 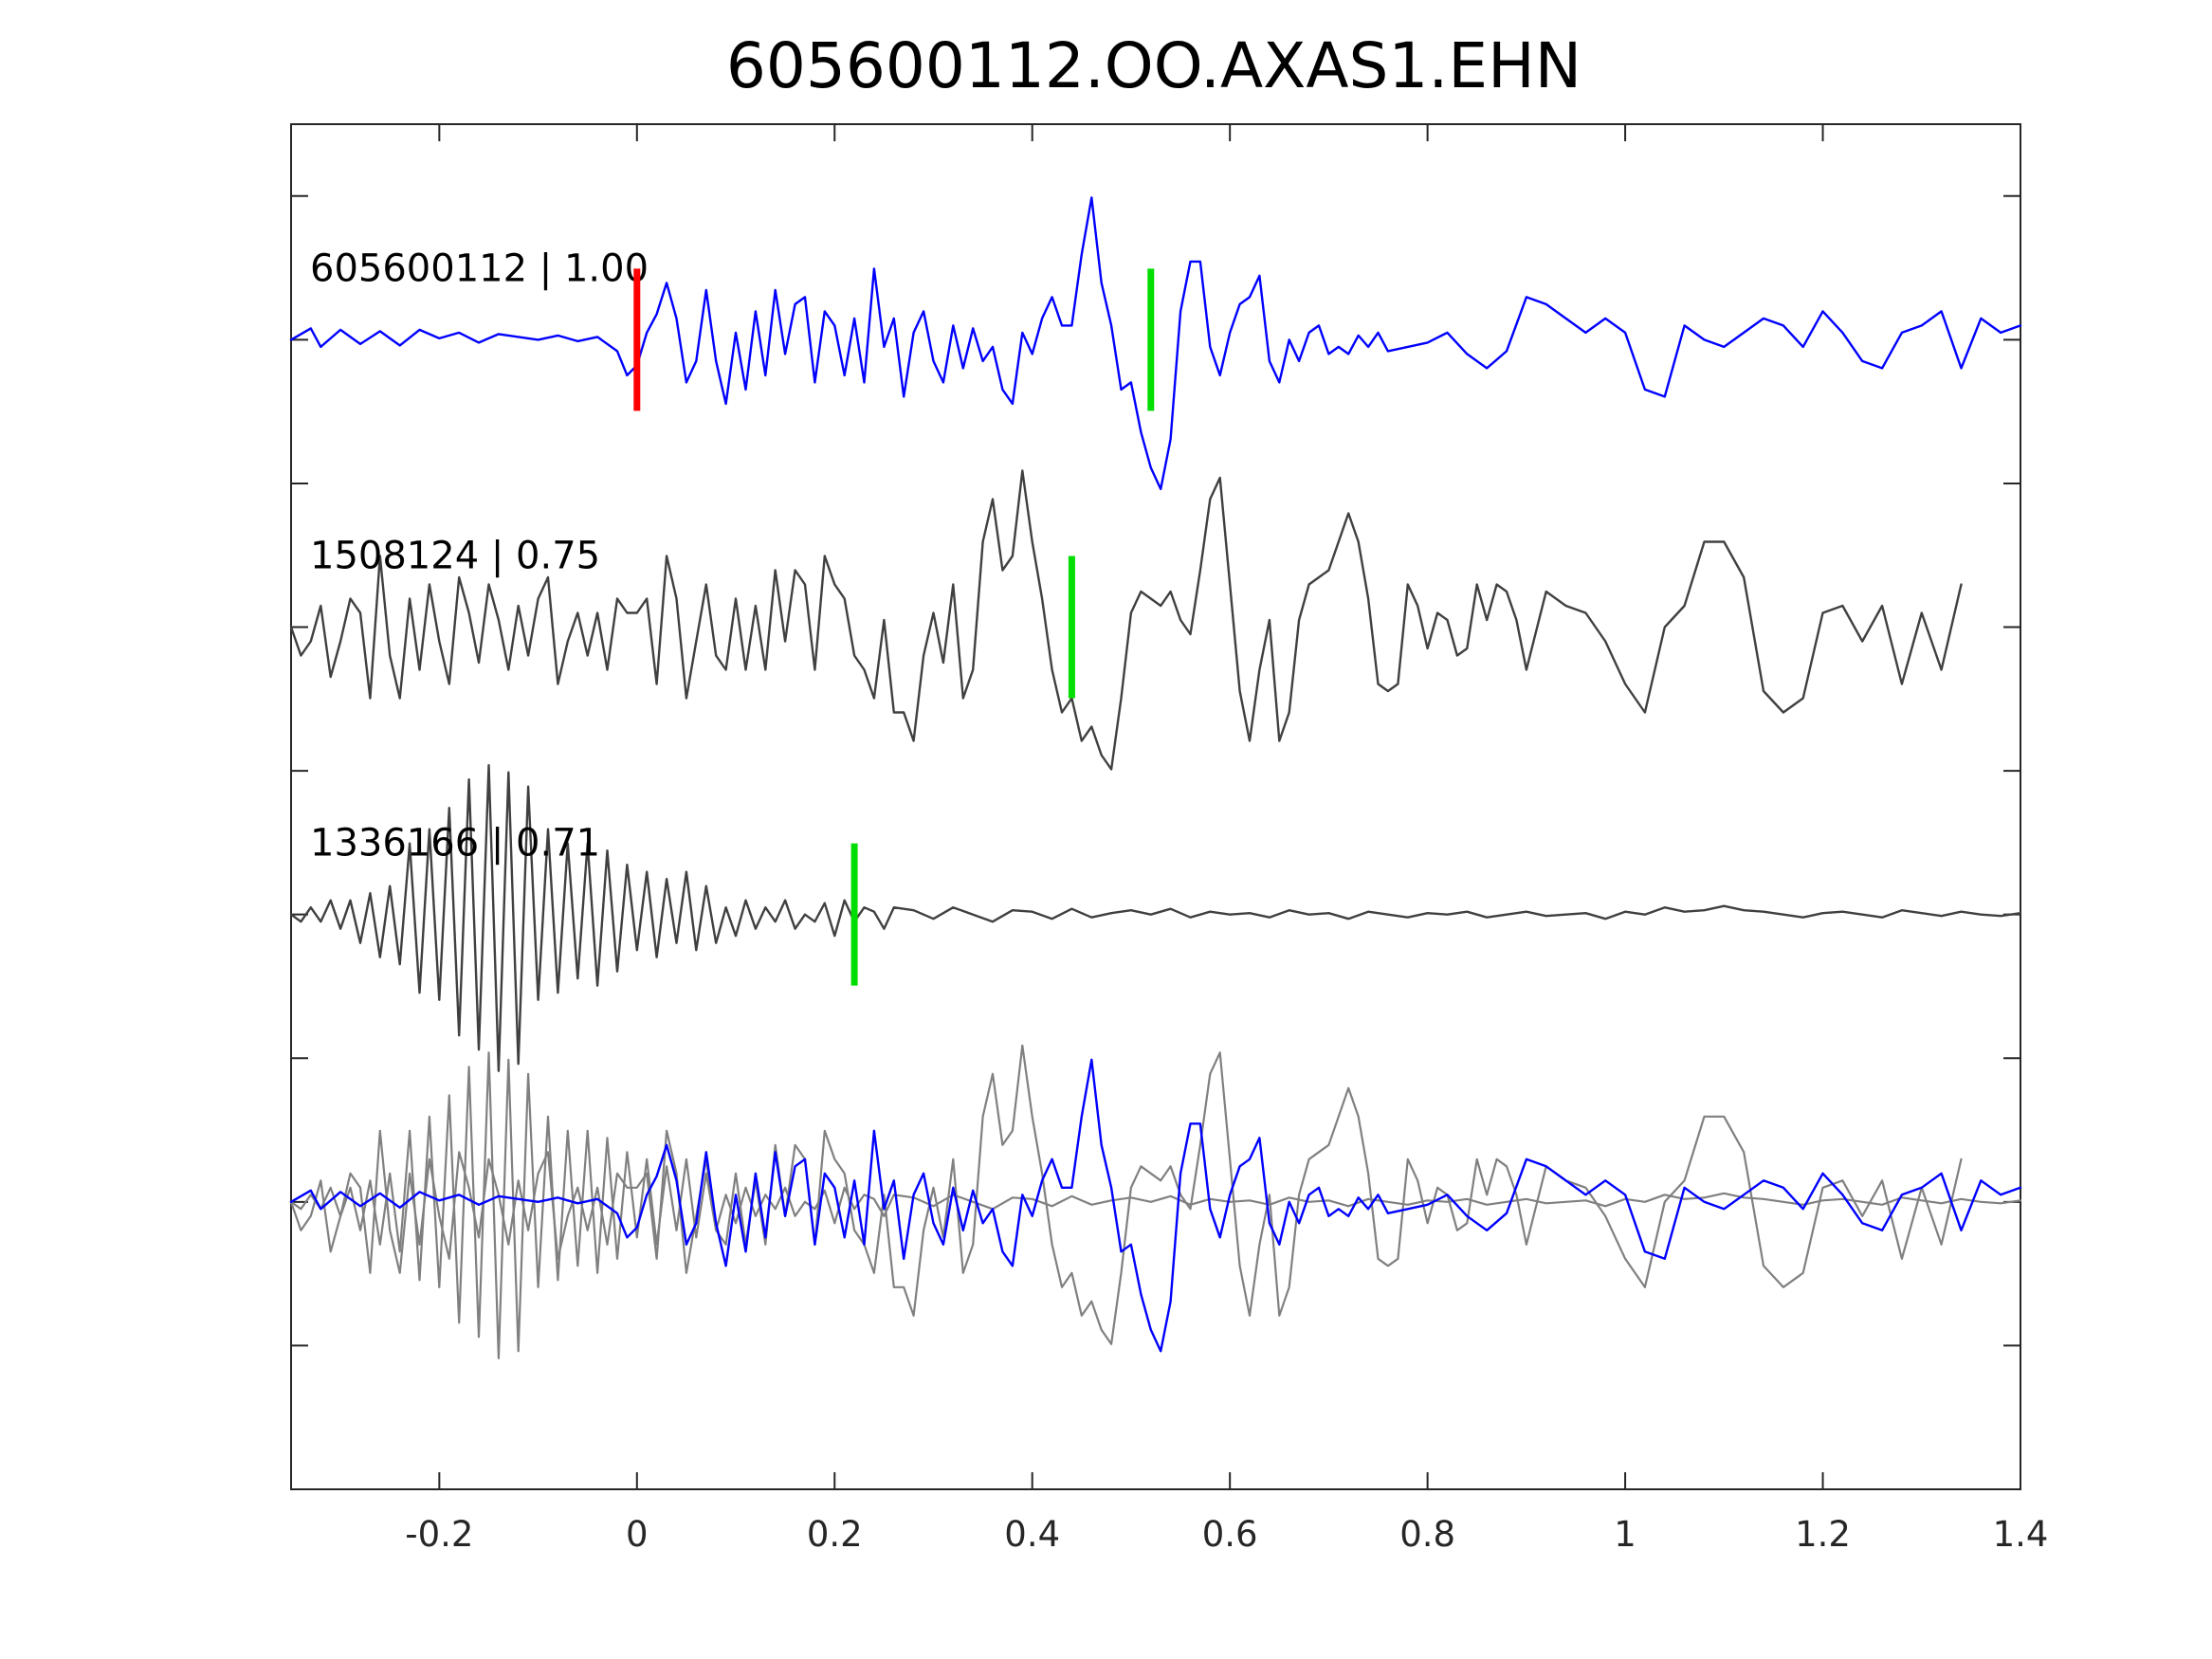 I want to click on x-tick-label: 1, so click(x=1625, y=1534).